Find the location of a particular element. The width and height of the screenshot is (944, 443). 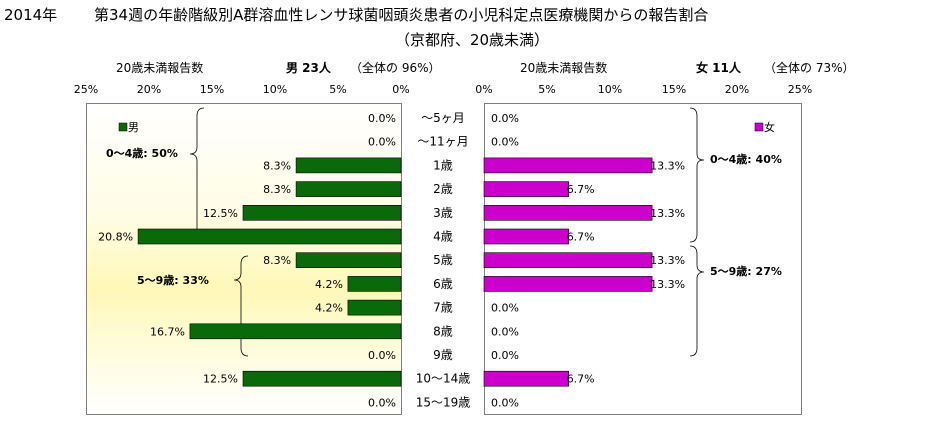

male-summary: 男 23人 is located at coordinates (308, 67).